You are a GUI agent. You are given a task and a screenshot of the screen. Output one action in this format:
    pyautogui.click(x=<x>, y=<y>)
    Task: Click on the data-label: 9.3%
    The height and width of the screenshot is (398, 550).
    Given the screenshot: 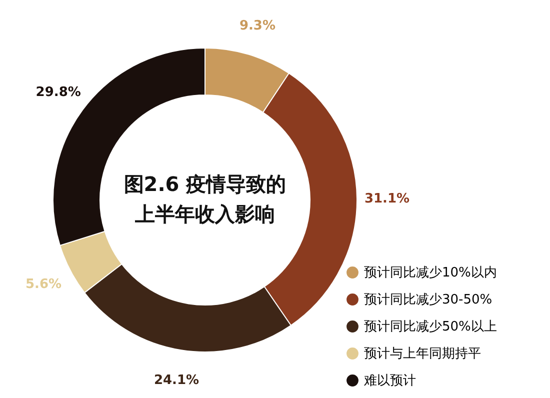 What is the action you would take?
    pyautogui.click(x=257, y=26)
    